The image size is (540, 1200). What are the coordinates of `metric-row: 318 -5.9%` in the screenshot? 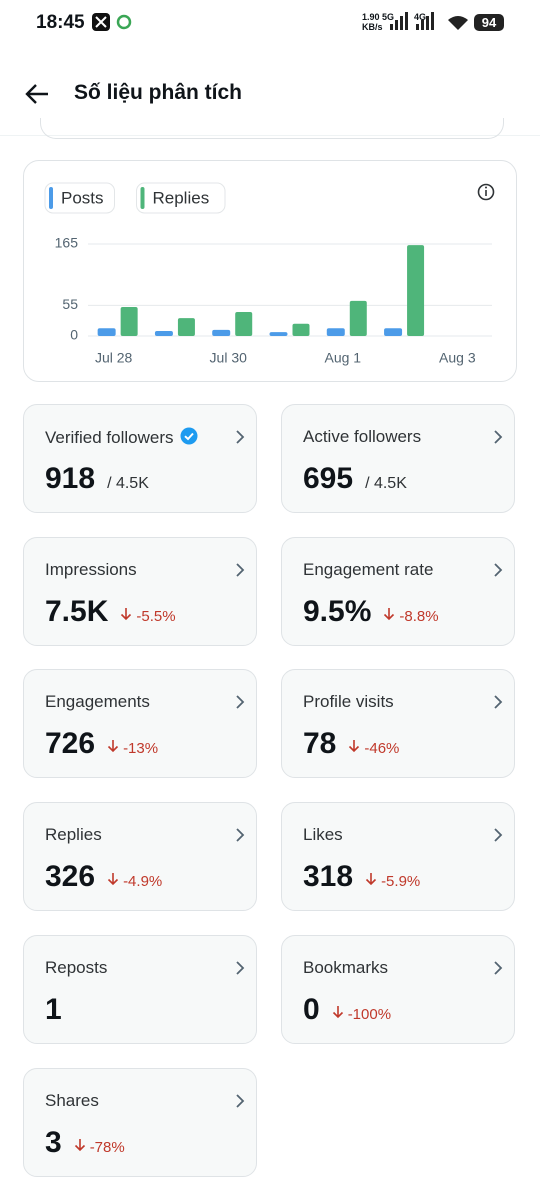 It's located at (361, 877).